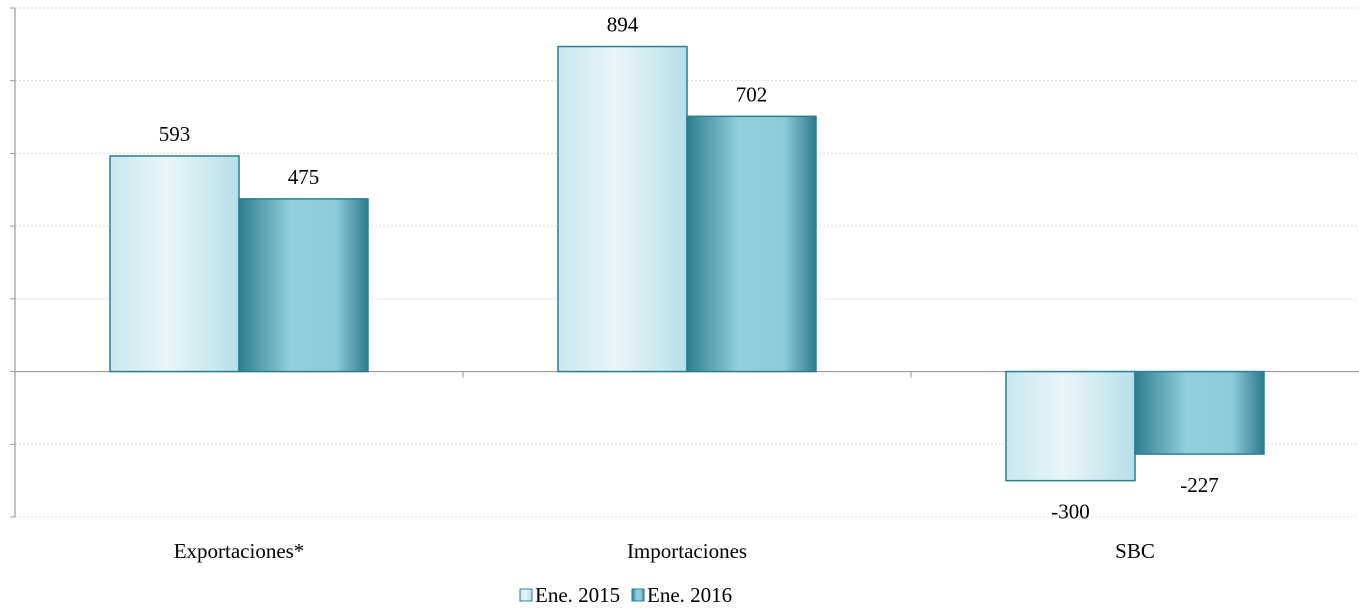 Image resolution: width=1359 pixels, height=614 pixels. I want to click on data-label: 475, so click(304, 177).